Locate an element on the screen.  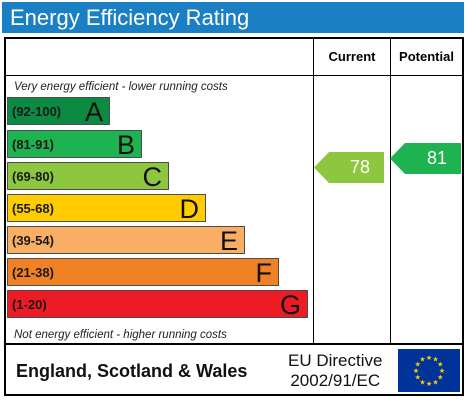
eu-directive-line2: 2002/91/EC is located at coordinates (335, 380).